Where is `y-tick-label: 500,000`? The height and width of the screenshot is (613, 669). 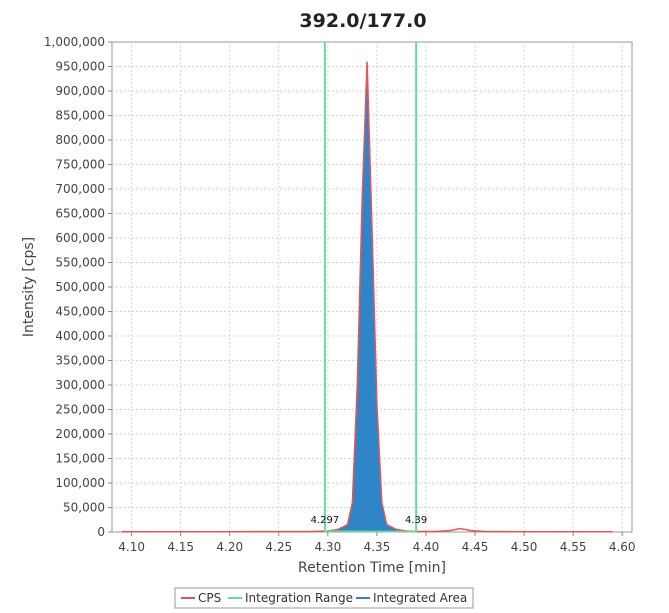
y-tick-label: 500,000 is located at coordinates (80, 287).